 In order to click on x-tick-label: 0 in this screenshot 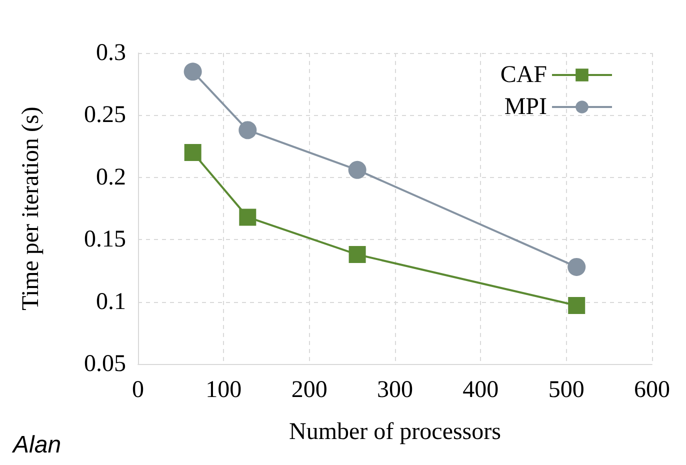, I will do `click(138, 390)`.